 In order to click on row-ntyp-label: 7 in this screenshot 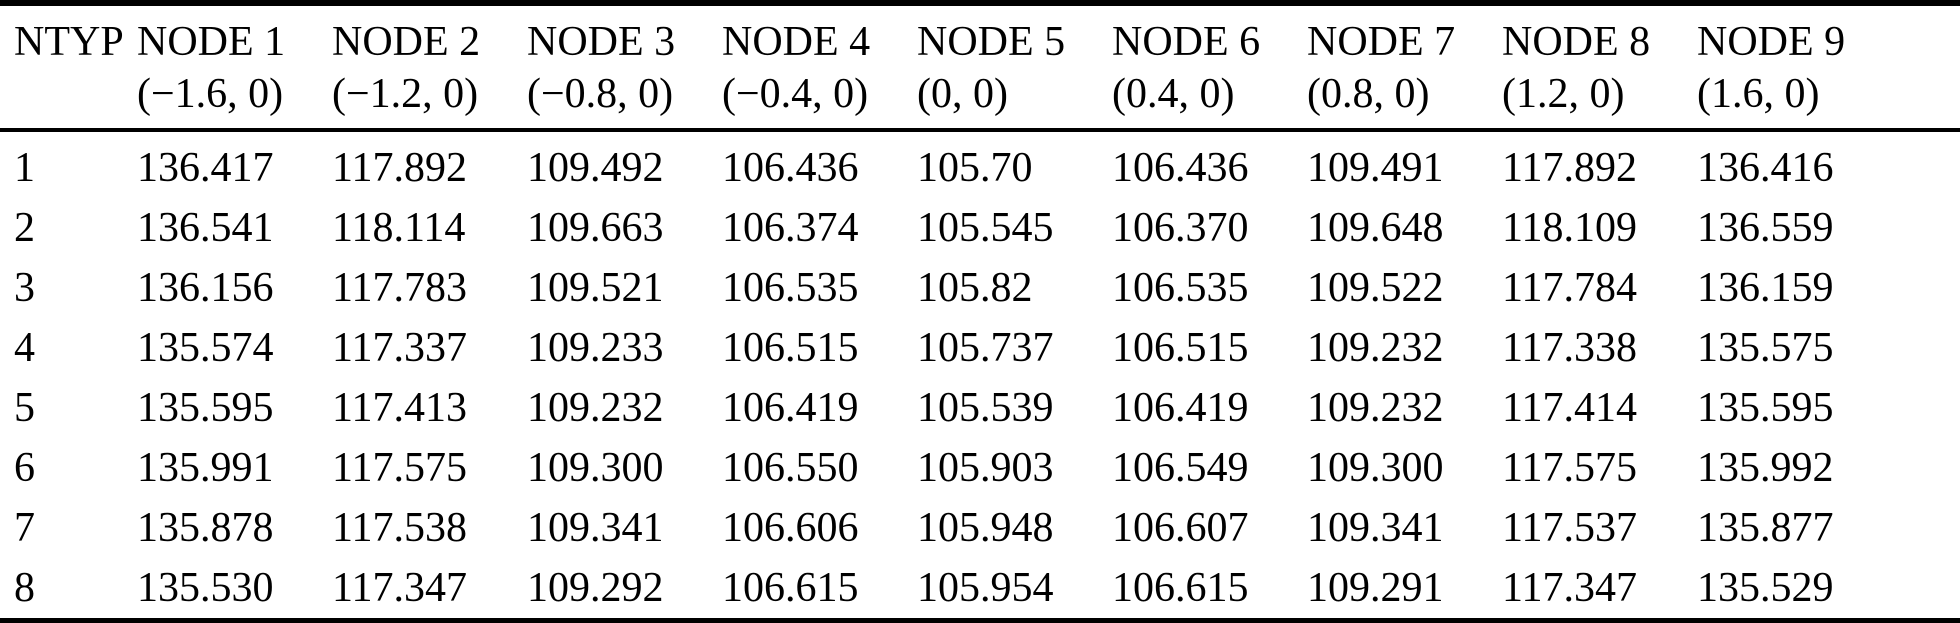, I will do `click(24, 528)`.